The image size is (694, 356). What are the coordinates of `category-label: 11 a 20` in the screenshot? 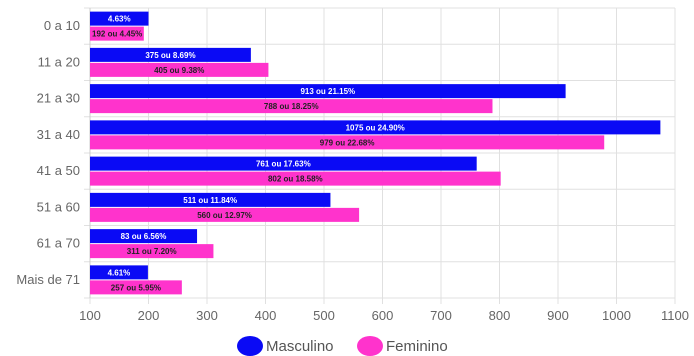 It's located at (59, 61).